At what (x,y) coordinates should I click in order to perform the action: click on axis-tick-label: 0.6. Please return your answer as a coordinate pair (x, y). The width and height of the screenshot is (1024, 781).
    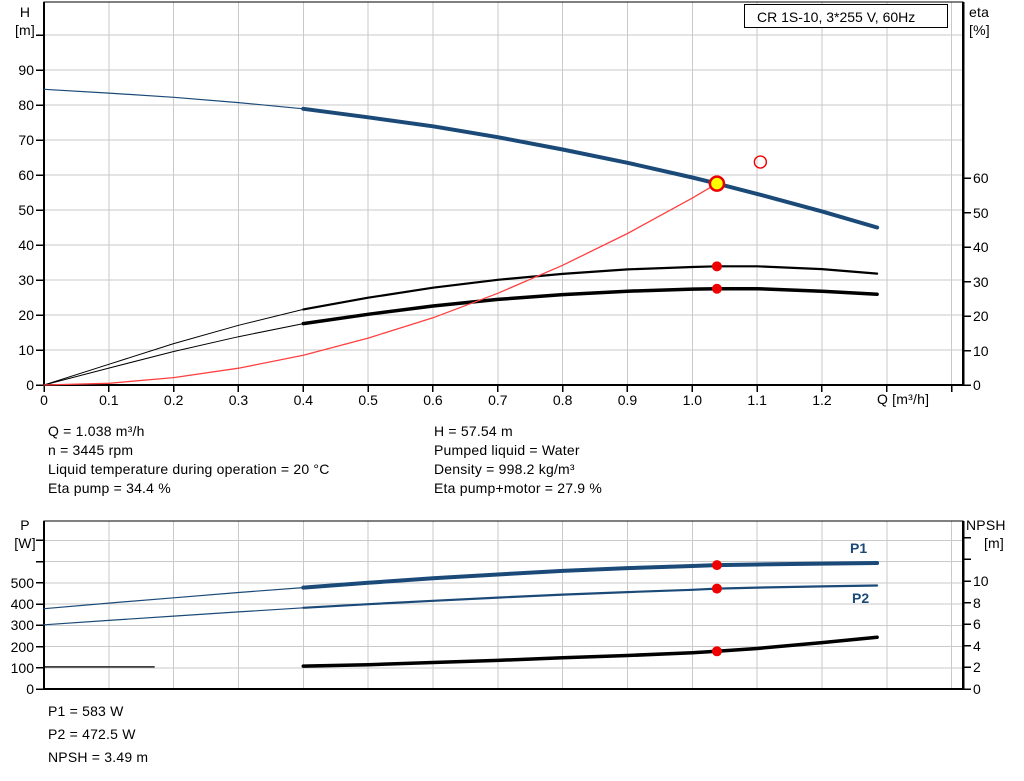
    Looking at the image, I should click on (433, 400).